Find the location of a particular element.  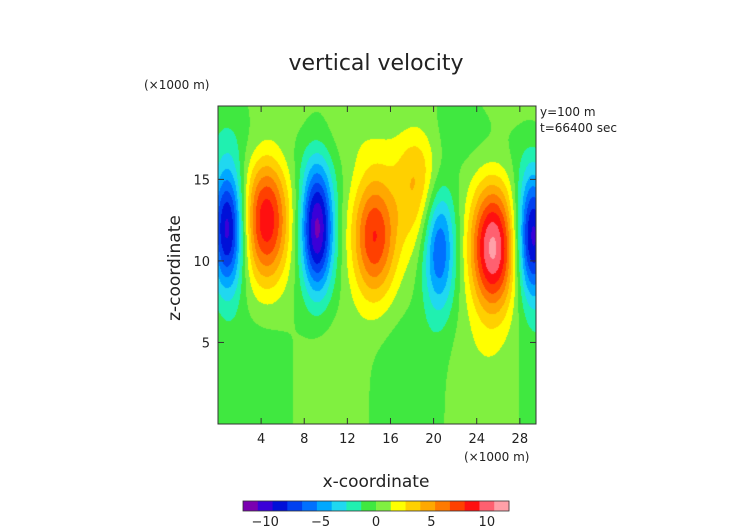

x-axis-label: x-coordinate is located at coordinates (376, 482).